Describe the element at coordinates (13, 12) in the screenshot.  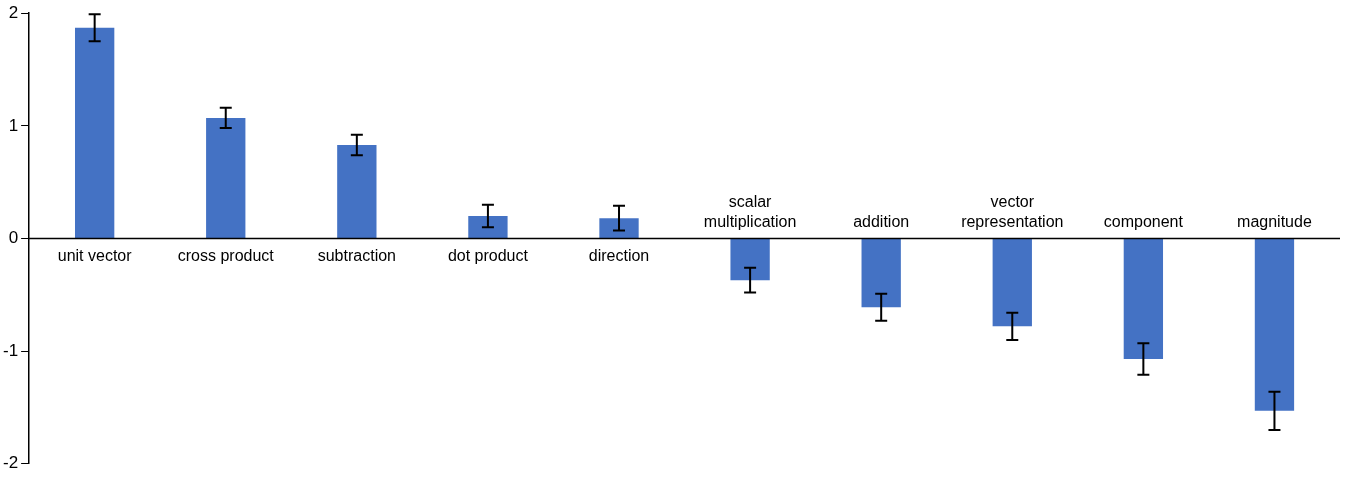
I see `y-tick-label: 2` at that location.